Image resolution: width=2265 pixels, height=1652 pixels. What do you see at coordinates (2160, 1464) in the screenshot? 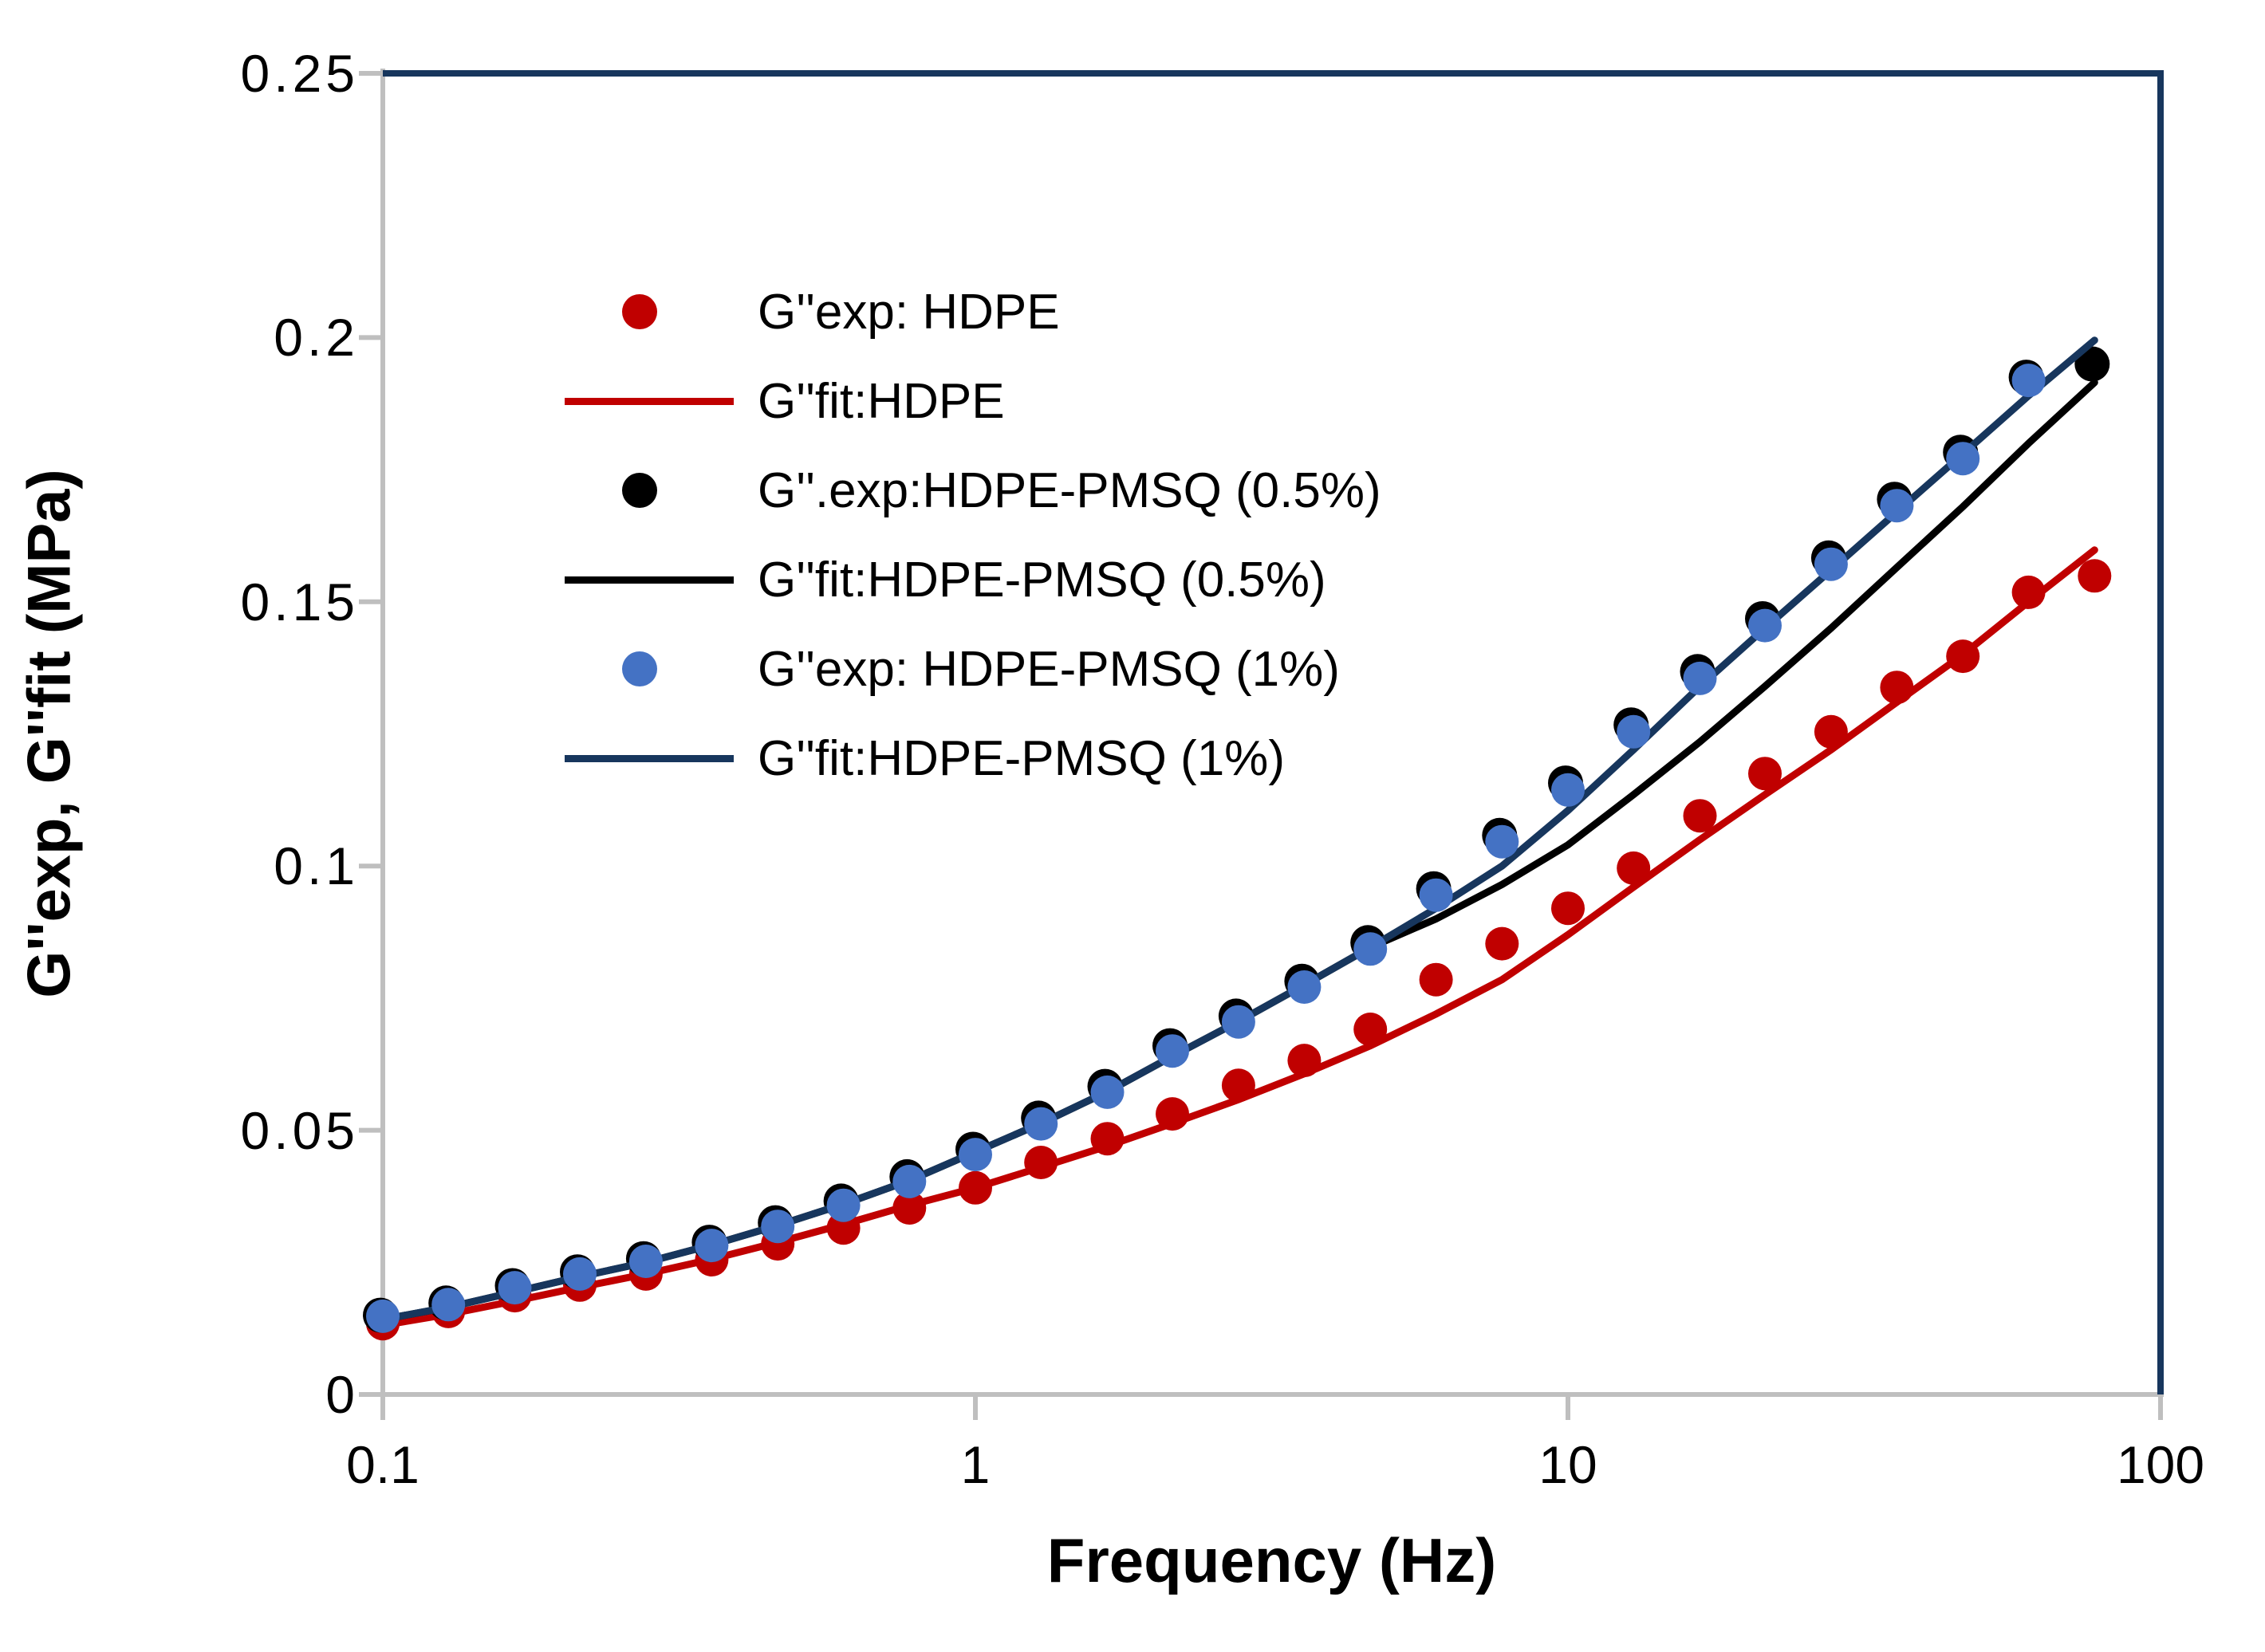
I see `x-tick-label: 100` at bounding box center [2160, 1464].